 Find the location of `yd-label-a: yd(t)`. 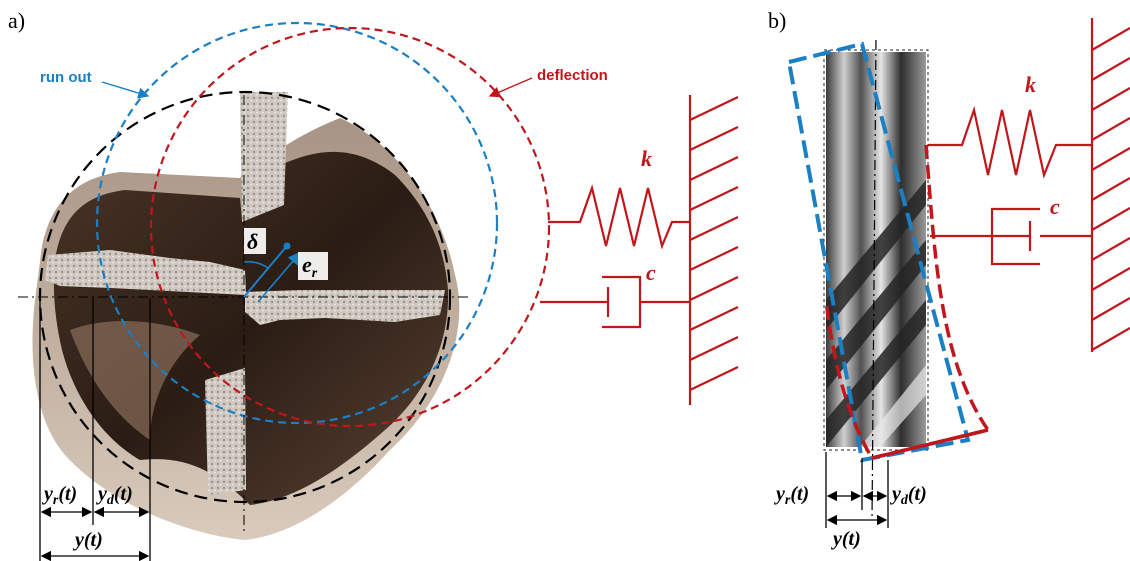

yd-label-a: yd(t) is located at coordinates (114, 495).